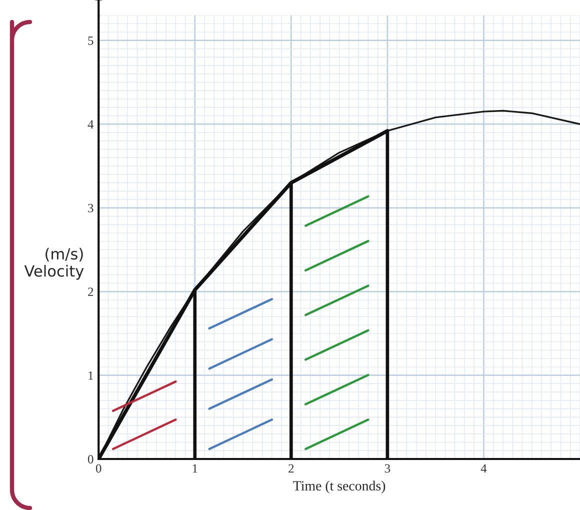 This screenshot has height=510, width=580. I want to click on y-tick-label: 2, so click(91, 292).